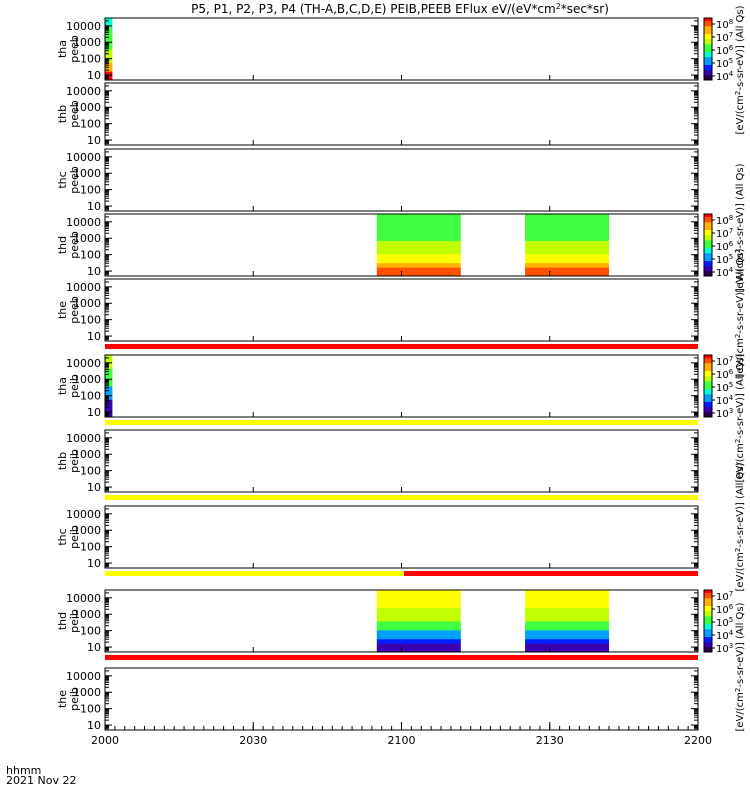 This screenshot has width=750, height=800. Describe the element at coordinates (401, 346) in the screenshot. I see `status-bar` at that location.